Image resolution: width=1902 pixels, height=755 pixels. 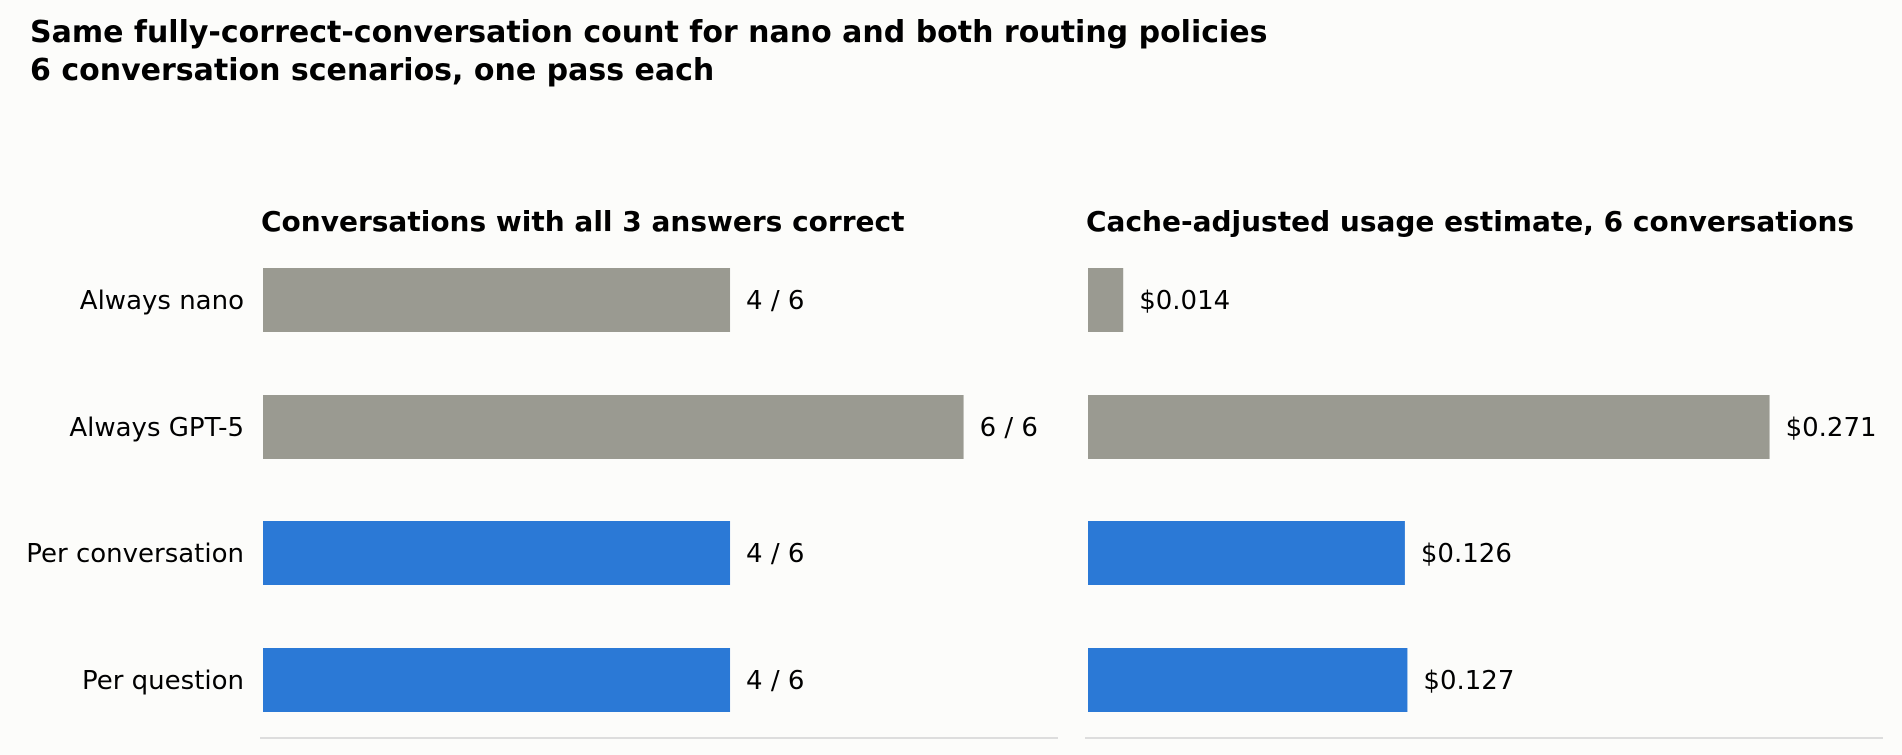 I want to click on panel-2-value-label: $0.014, so click(x=1184, y=301).